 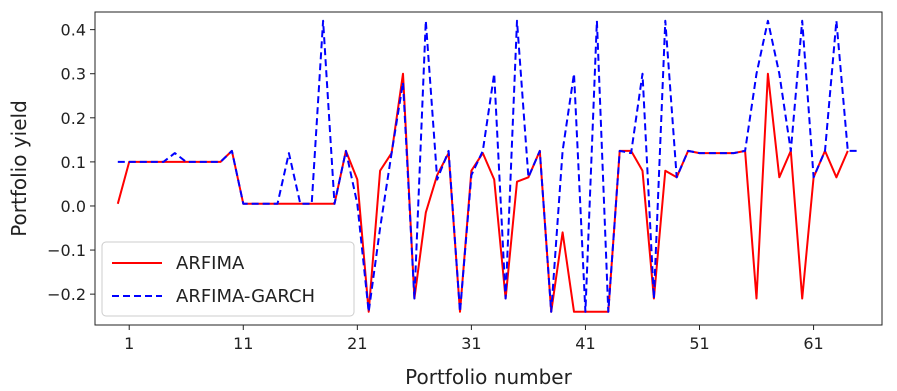 I want to click on y-tick-label: 0.4, so click(x=73, y=30).